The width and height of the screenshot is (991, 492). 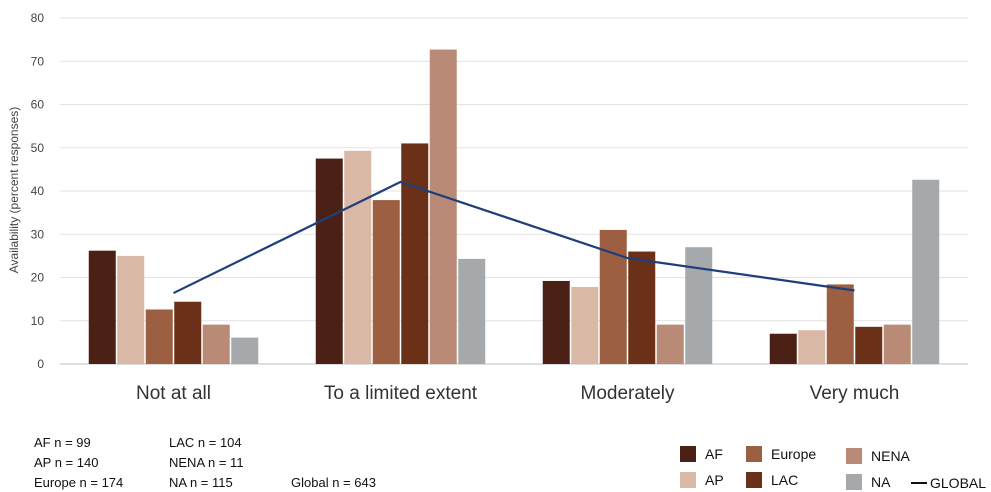 What do you see at coordinates (401, 393) in the screenshot?
I see `category-label: To a limited extent` at bounding box center [401, 393].